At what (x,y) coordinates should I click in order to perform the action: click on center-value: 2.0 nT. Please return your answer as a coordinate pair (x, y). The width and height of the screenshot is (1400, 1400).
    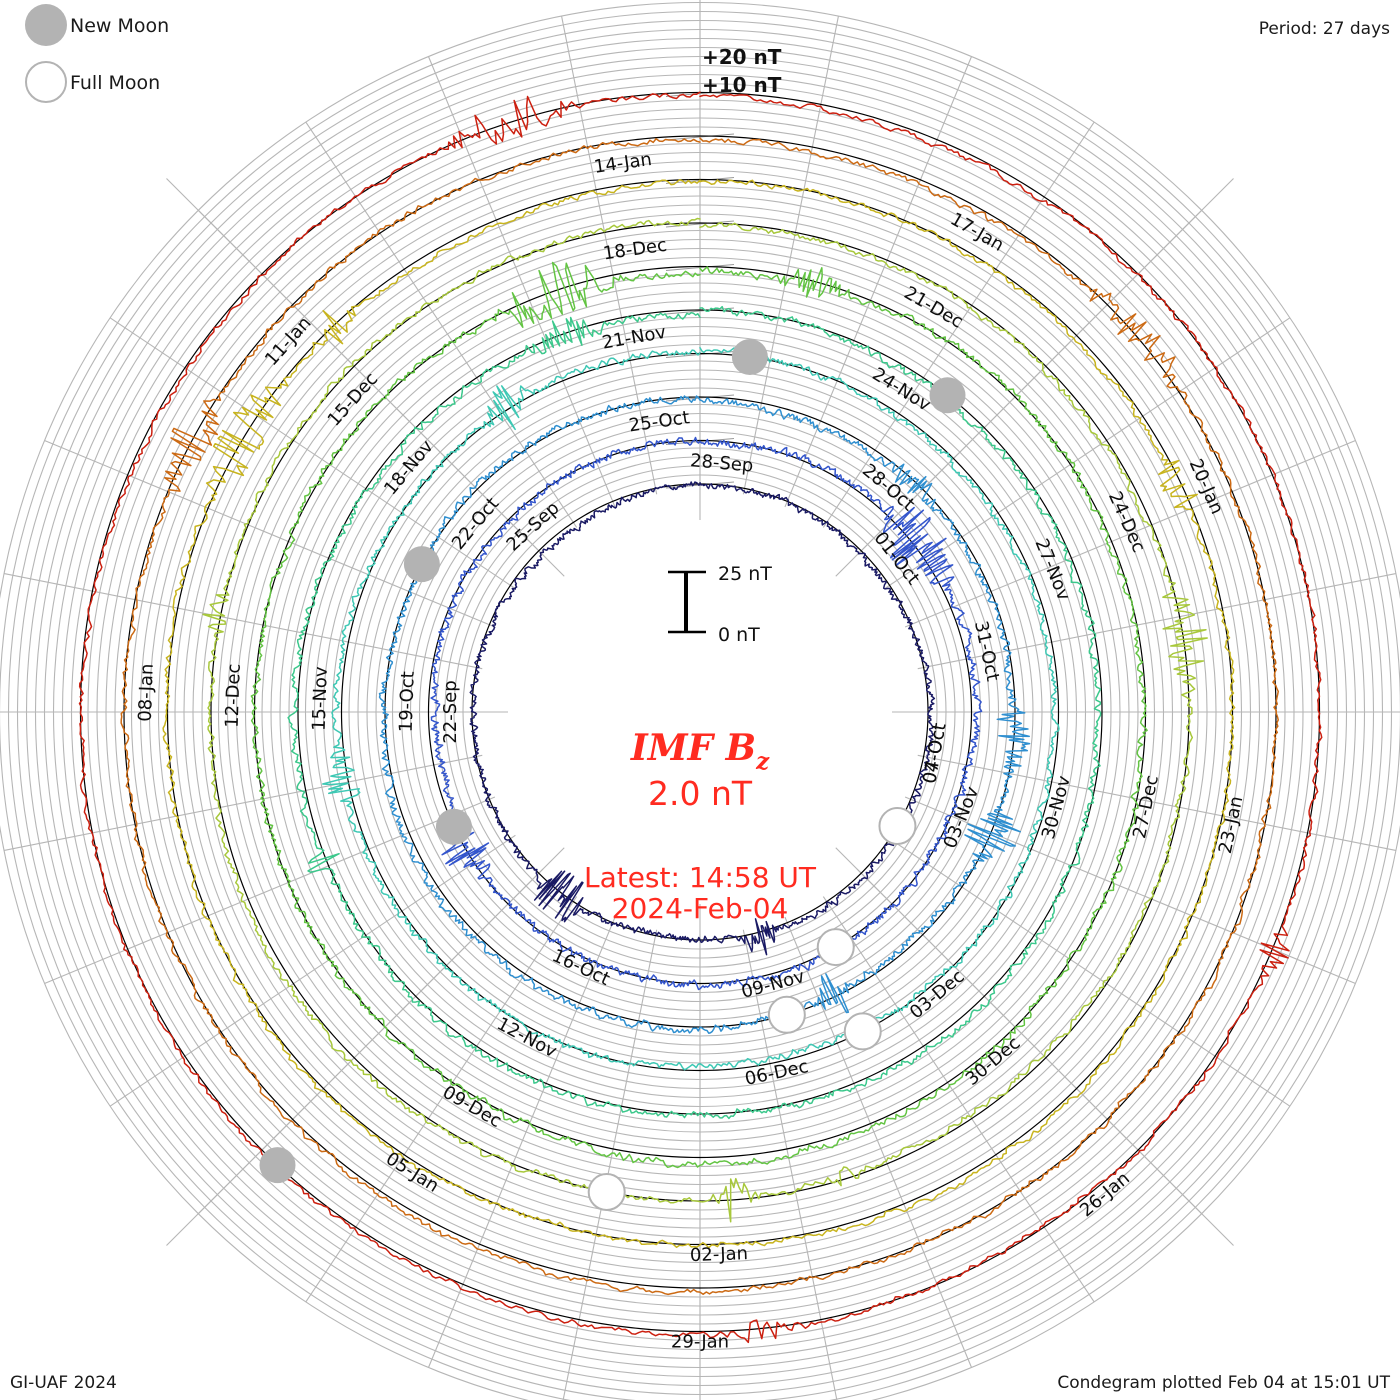
    Looking at the image, I should click on (700, 793).